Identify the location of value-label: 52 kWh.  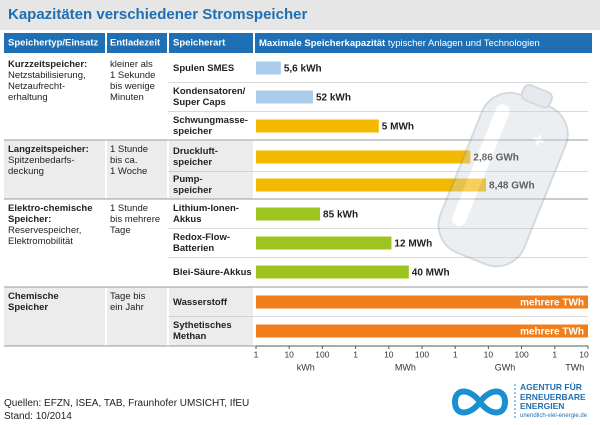
(333, 98).